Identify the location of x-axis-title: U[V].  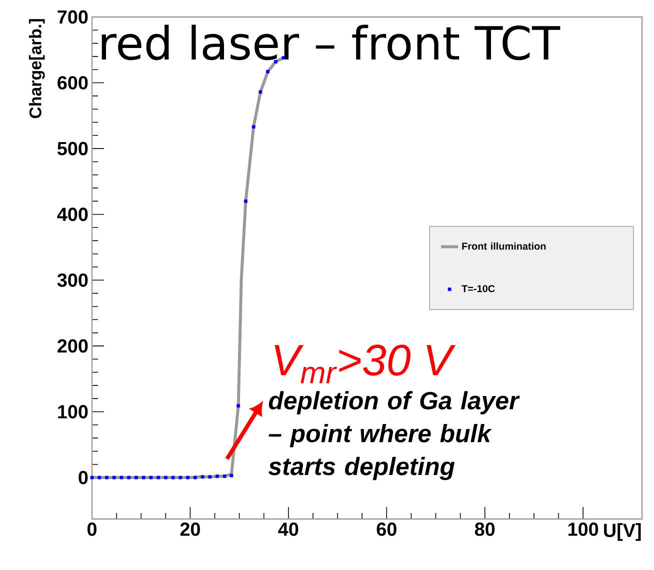
(622, 532).